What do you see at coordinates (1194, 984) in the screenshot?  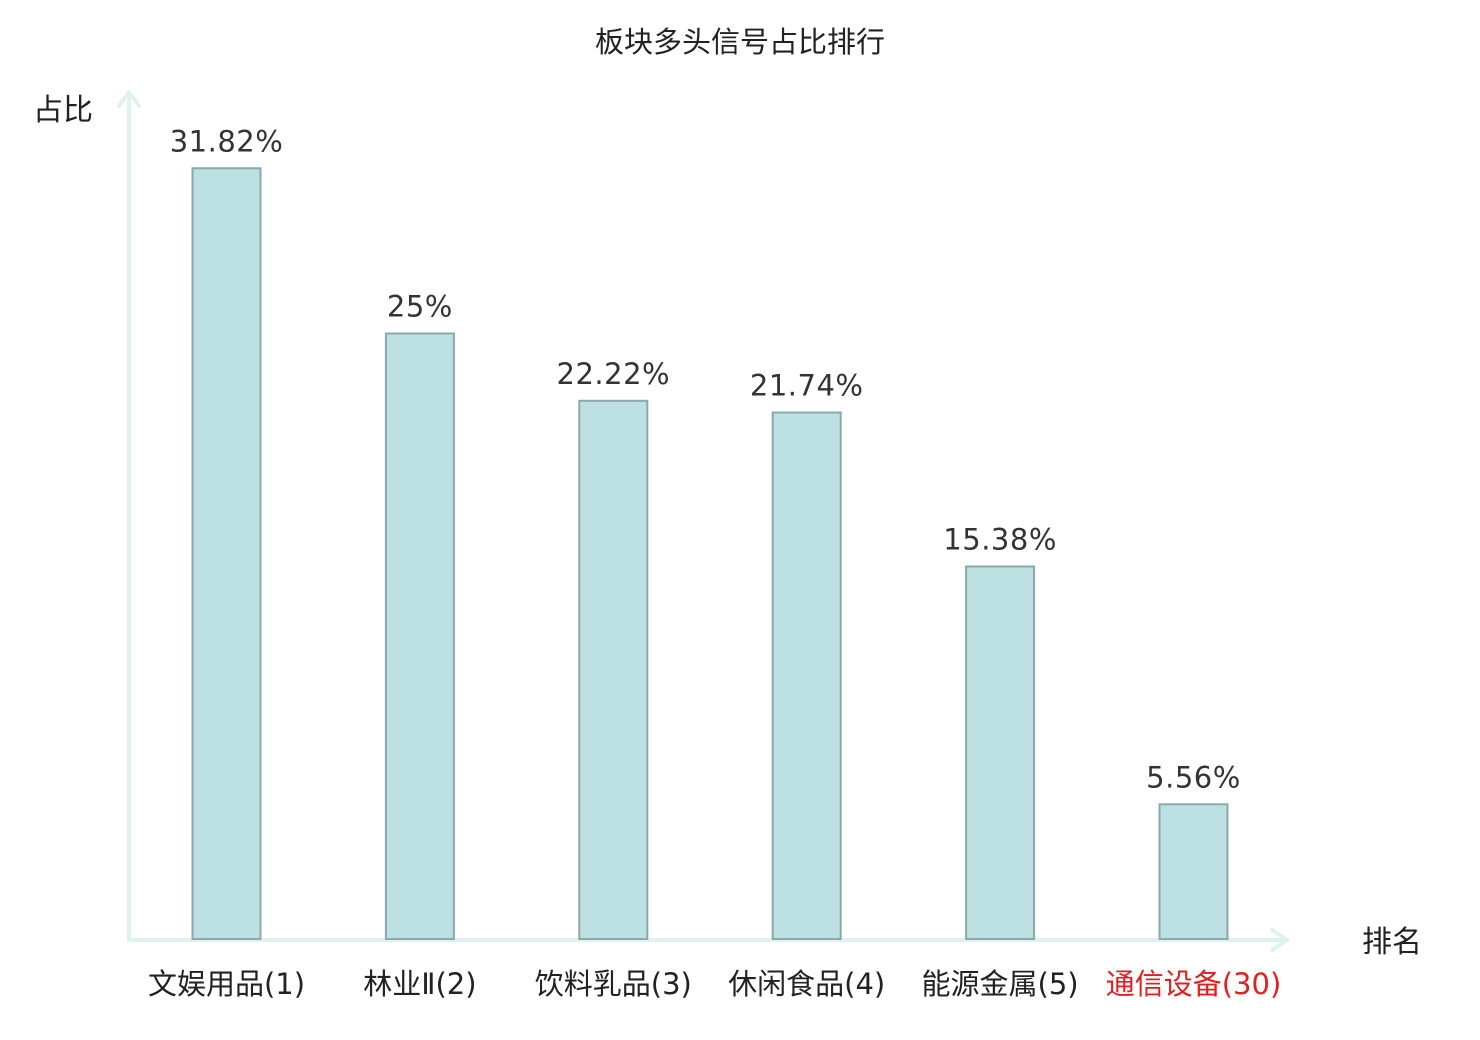 I see `x-tick-label: 通信设备(30)` at bounding box center [1194, 984].